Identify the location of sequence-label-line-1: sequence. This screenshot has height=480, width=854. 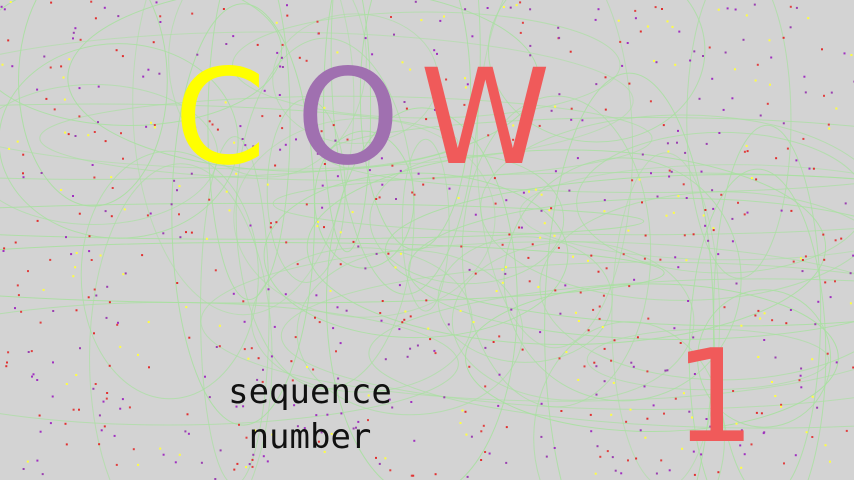
(310, 392).